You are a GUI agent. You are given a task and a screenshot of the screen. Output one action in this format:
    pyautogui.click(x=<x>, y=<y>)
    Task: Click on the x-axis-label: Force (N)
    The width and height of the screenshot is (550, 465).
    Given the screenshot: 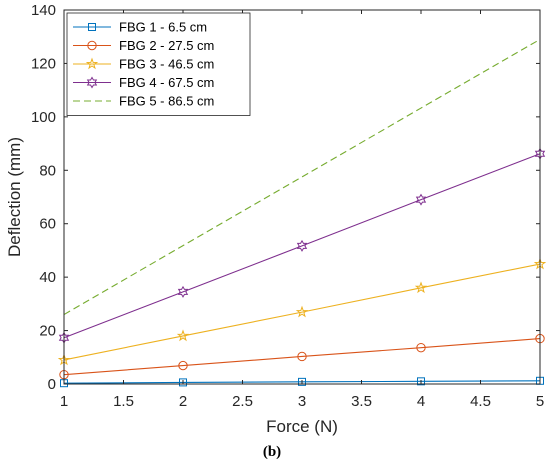 What is the action you would take?
    pyautogui.click(x=302, y=426)
    